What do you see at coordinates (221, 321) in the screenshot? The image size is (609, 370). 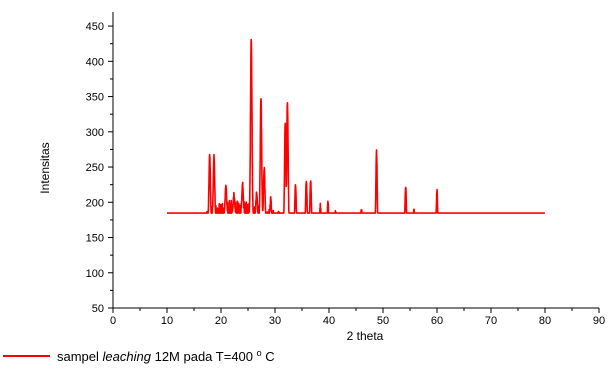 I see `x-tick-label: 20` at bounding box center [221, 321].